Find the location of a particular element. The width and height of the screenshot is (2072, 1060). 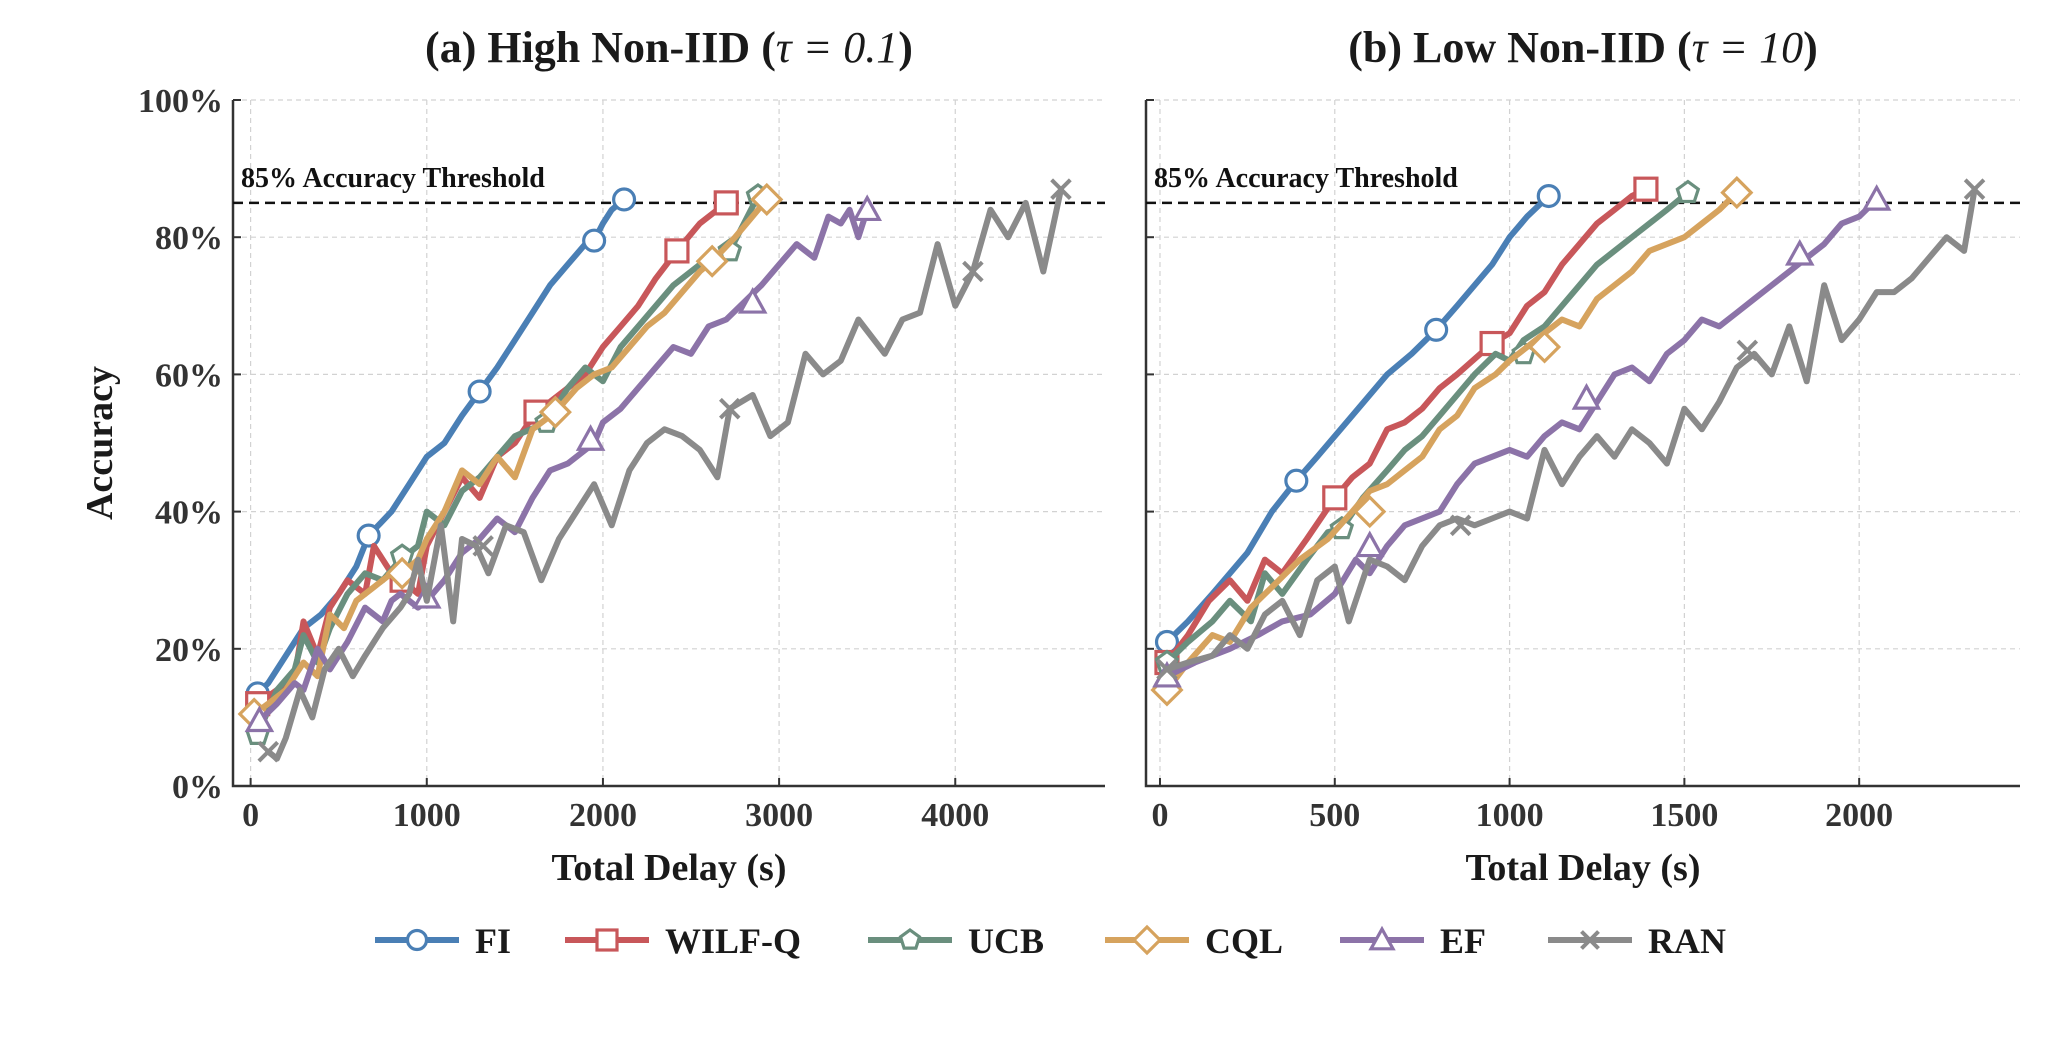

legend-item-fi: FI is located at coordinates (443, 941).